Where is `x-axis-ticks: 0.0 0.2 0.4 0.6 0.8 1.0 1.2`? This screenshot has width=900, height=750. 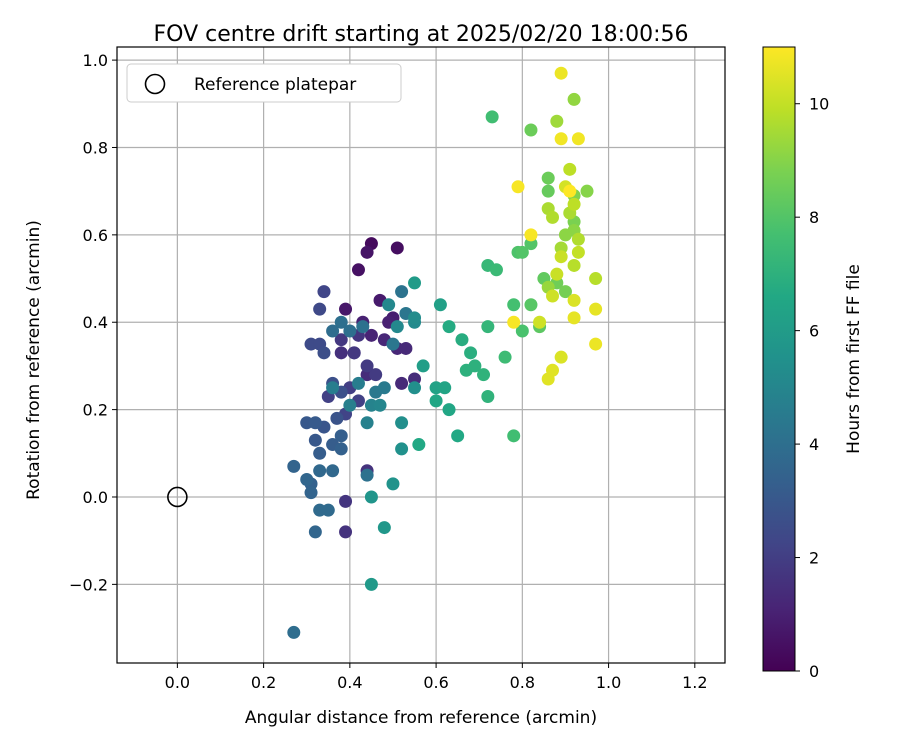 x-axis-ticks: 0.0 0.2 0.4 0.6 0.8 1.0 1.2 is located at coordinates (436, 677).